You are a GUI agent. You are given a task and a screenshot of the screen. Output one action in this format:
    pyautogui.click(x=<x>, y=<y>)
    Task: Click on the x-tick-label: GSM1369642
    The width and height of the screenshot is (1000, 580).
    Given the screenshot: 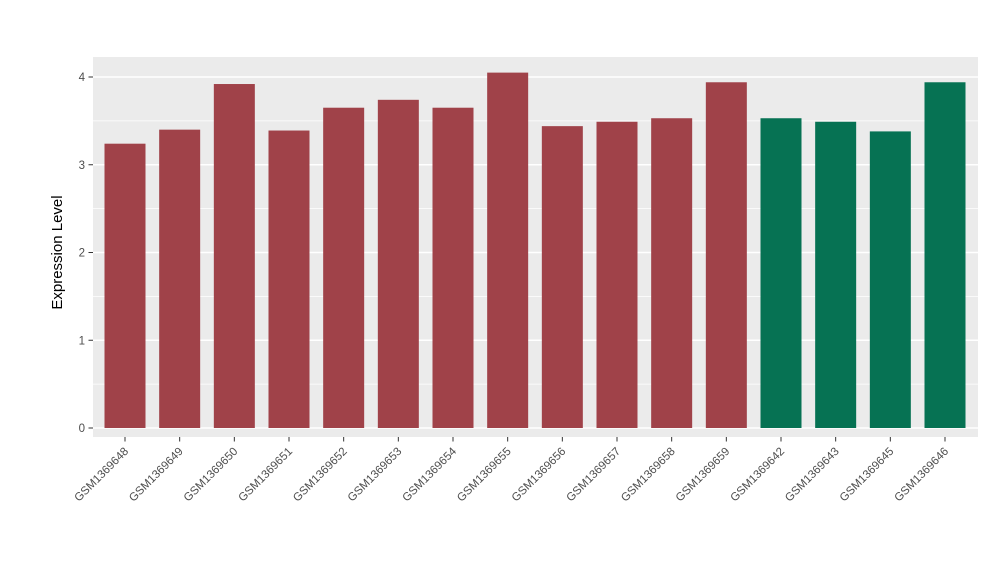 What is the action you would take?
    pyautogui.click(x=757, y=475)
    